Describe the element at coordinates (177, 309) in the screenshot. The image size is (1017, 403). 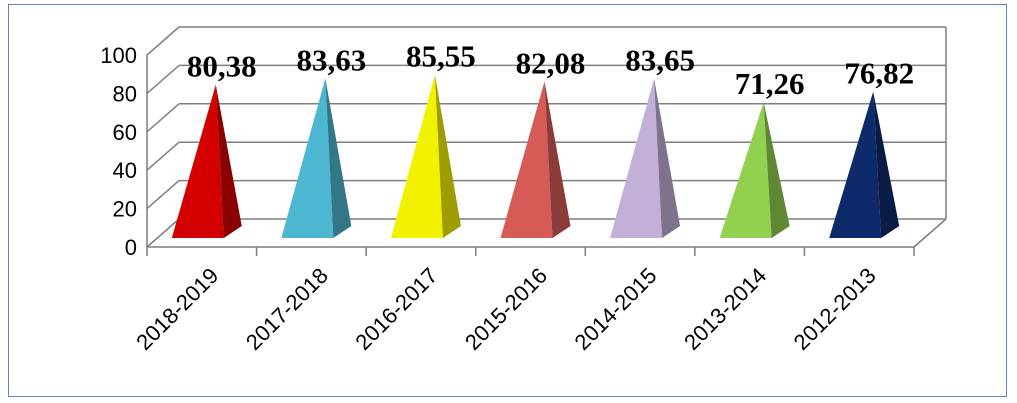
I see `x-category-label: 2018-2019` at that location.